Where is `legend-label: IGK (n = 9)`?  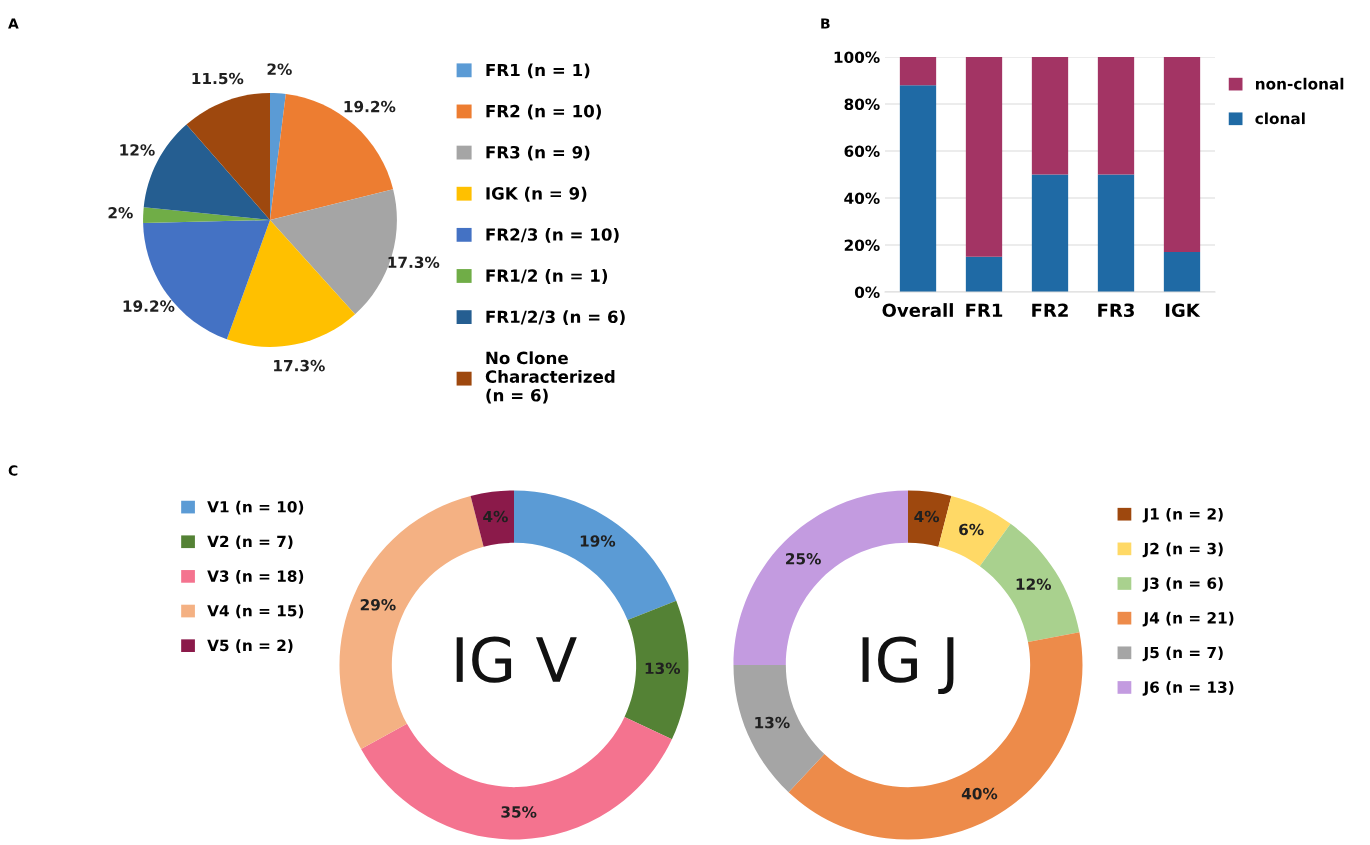
legend-label: IGK (n = 9) is located at coordinates (536, 194).